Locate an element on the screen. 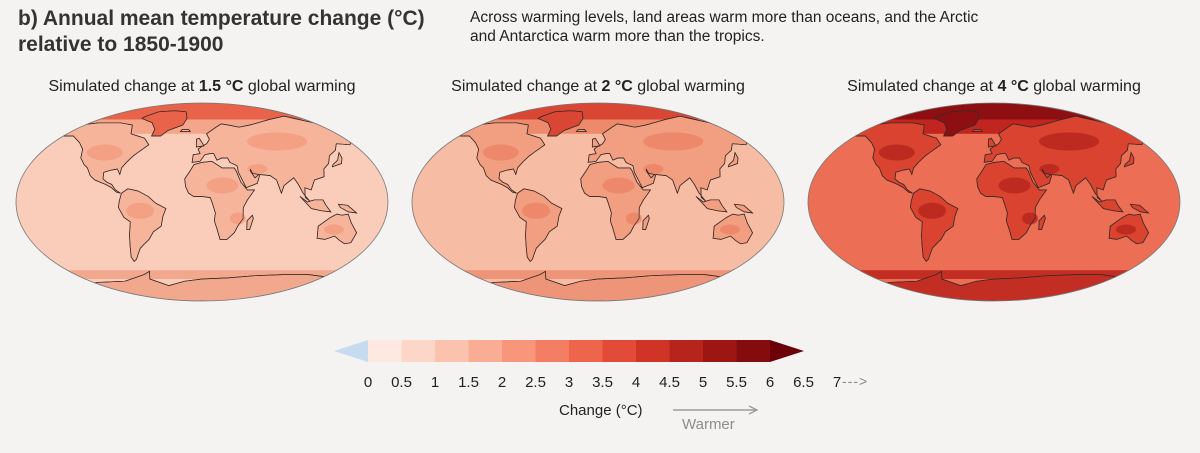 Image resolution: width=1200 pixels, height=453 pixels. legend-tick-label: 6.5 is located at coordinates (803, 382).